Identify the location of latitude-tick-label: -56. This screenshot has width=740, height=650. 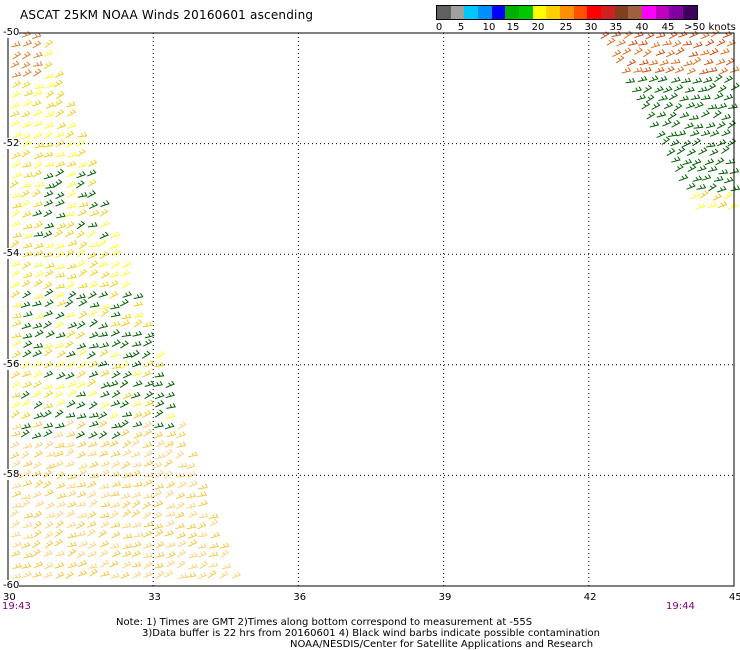
(11, 364).